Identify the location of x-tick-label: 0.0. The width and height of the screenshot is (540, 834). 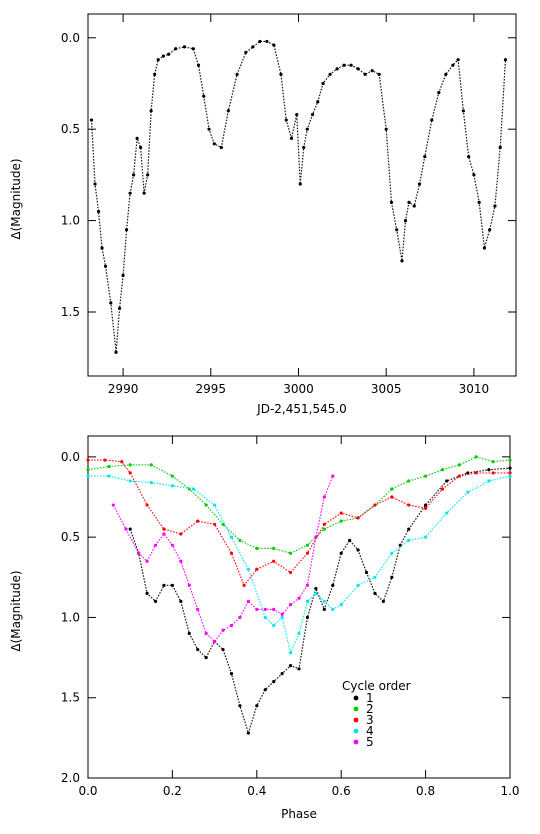
(87, 791).